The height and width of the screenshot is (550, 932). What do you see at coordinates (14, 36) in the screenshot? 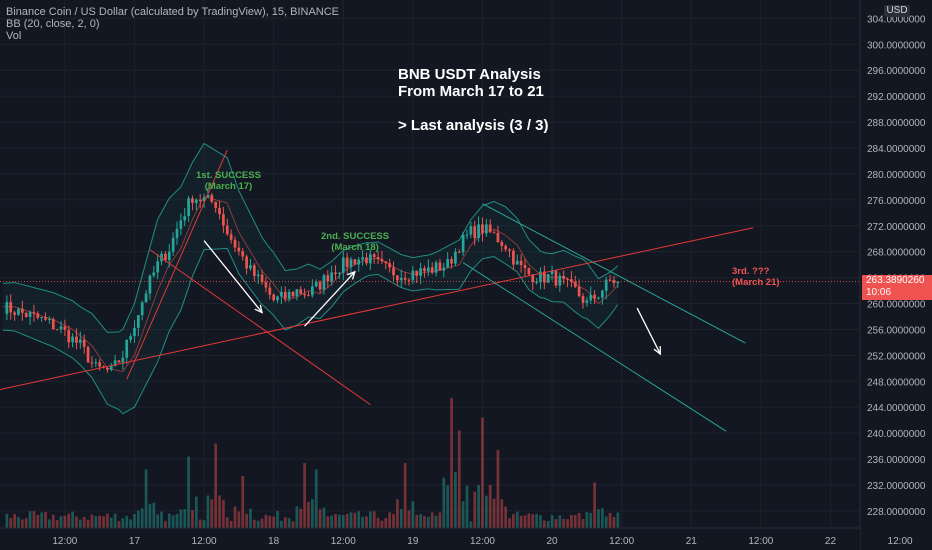
I see `vol-legend: Vol` at bounding box center [14, 36].